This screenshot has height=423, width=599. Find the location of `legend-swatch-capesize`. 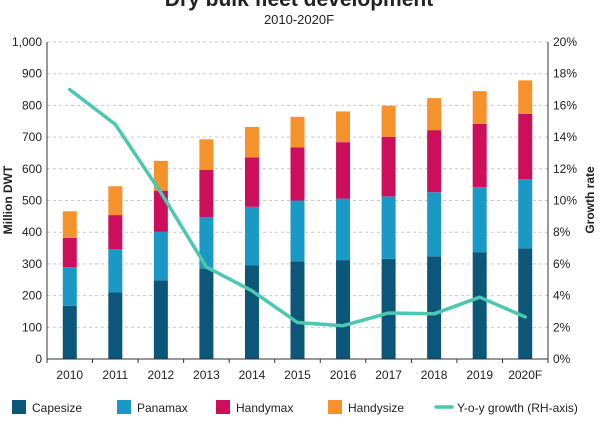

legend-swatch-capesize is located at coordinates (19, 407).